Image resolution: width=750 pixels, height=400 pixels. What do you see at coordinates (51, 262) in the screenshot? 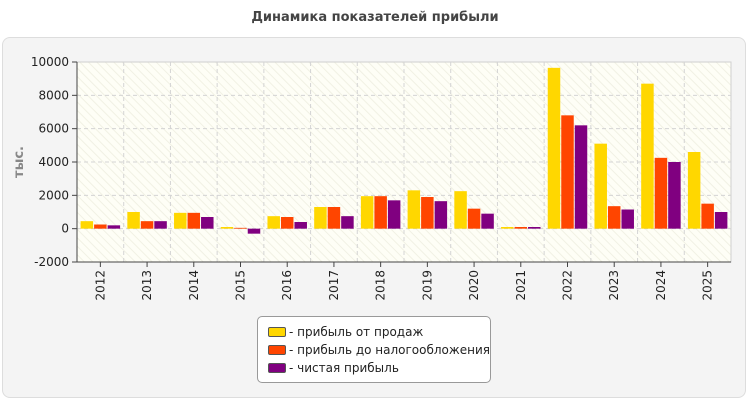
I see `y-tick-label: -2000` at bounding box center [51, 262].